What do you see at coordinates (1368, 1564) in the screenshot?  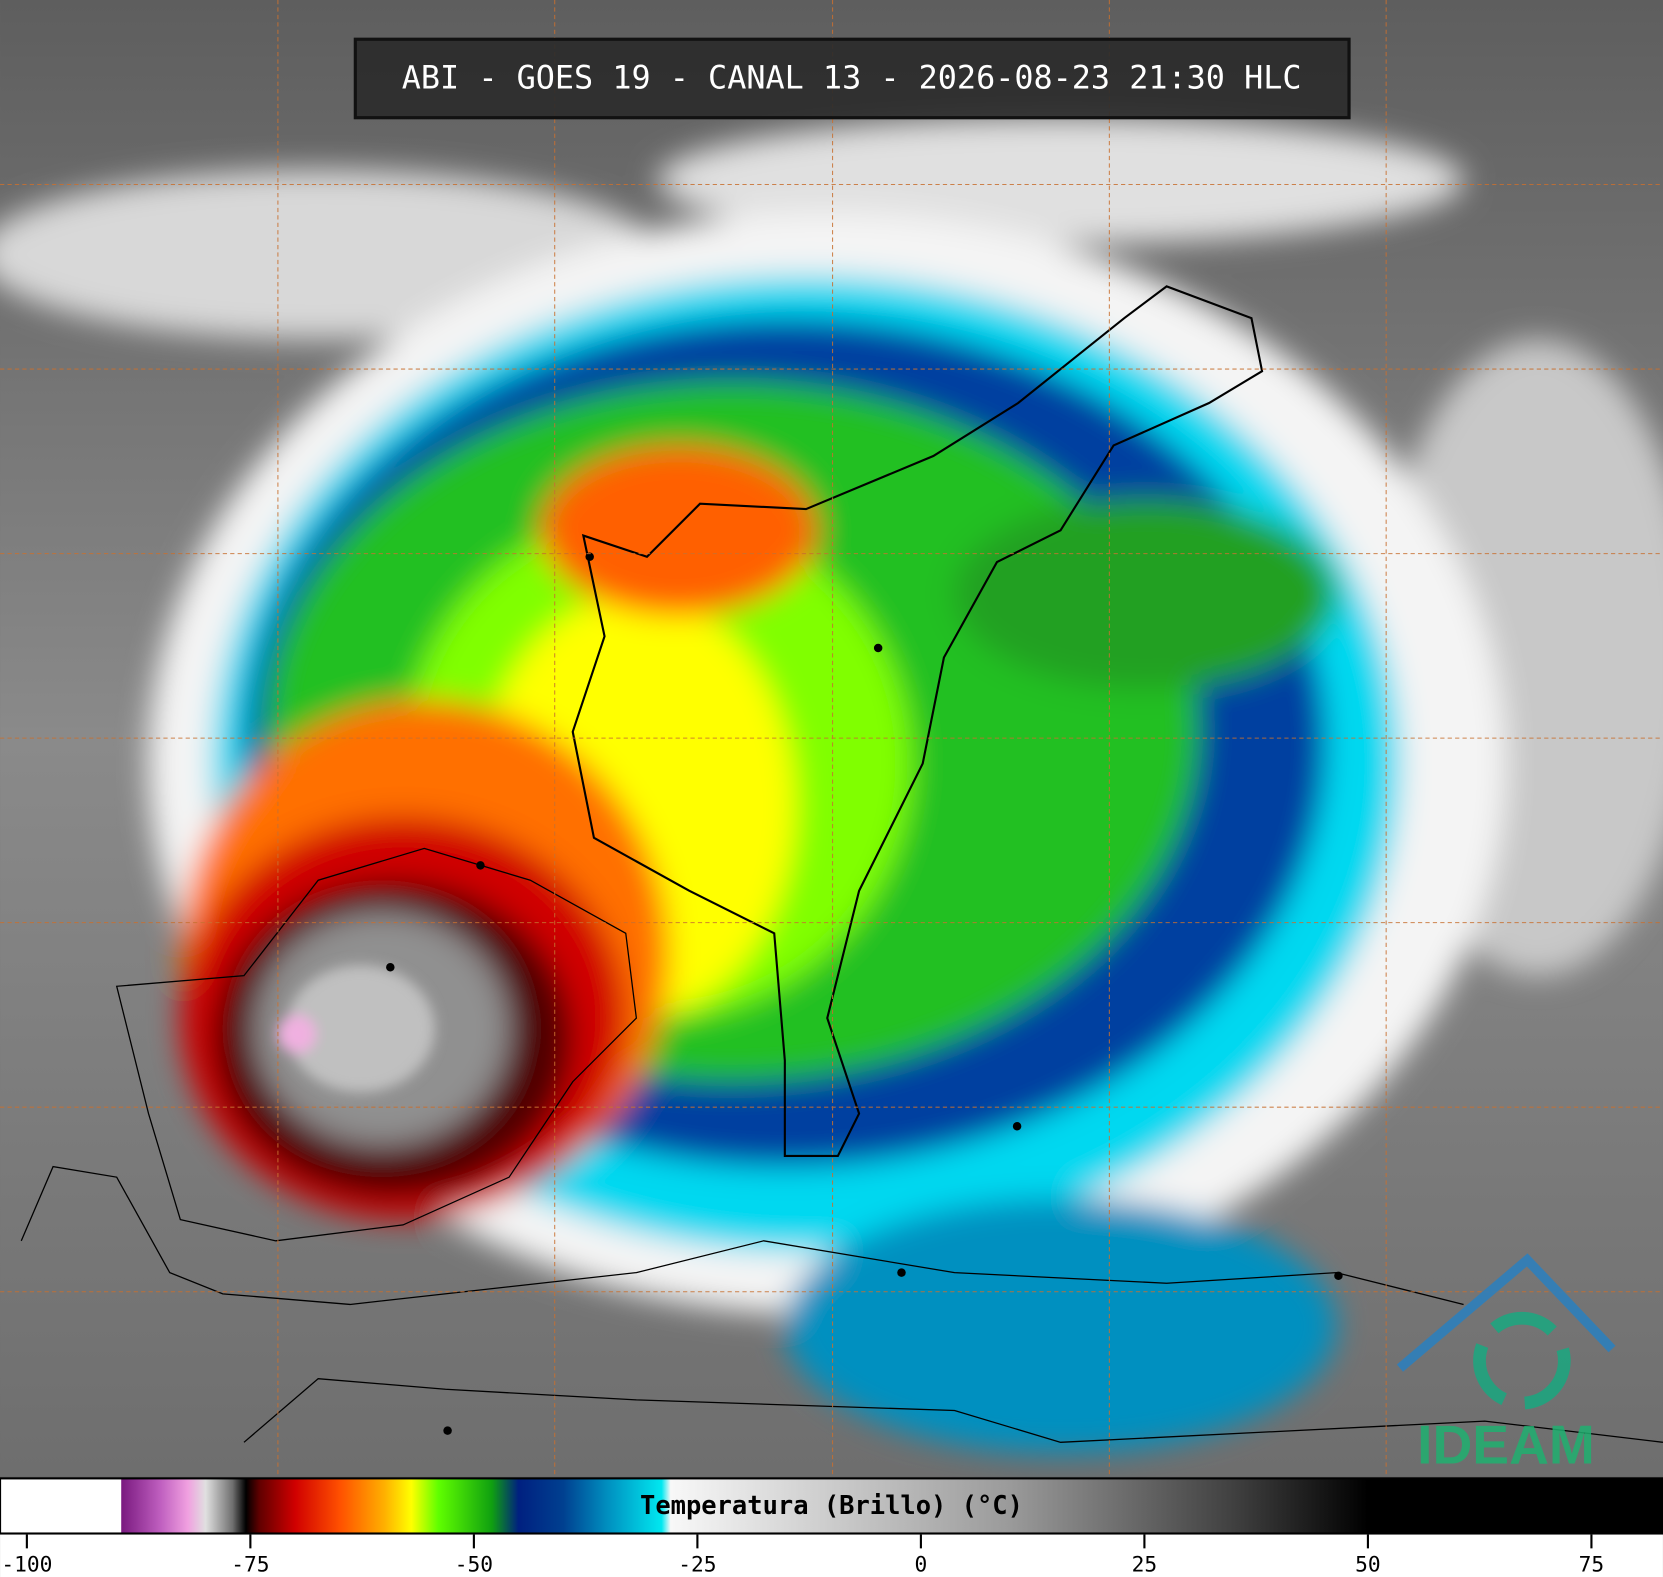 I see `colorbar-tick-label: 50` at bounding box center [1368, 1564].